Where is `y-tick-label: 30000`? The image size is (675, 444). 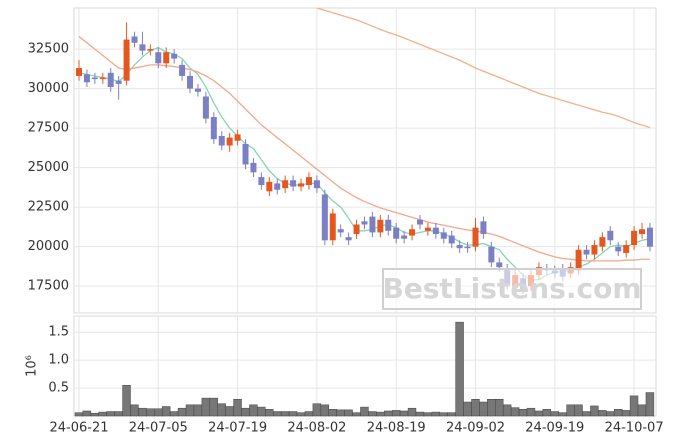
y-tick-label: 30000 is located at coordinates (48, 88).